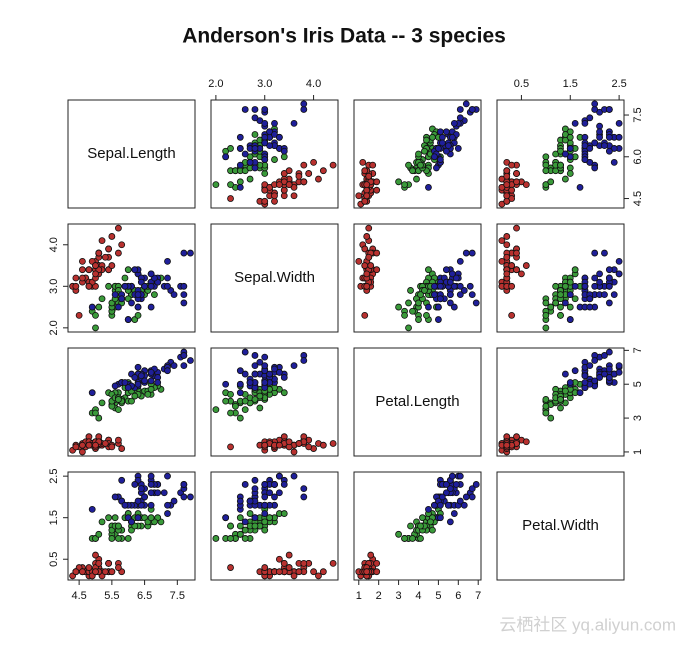 Image resolution: width=688 pixels, height=647 pixels. What do you see at coordinates (359, 596) in the screenshot?
I see `bottom-tick-label: 1` at bounding box center [359, 596].